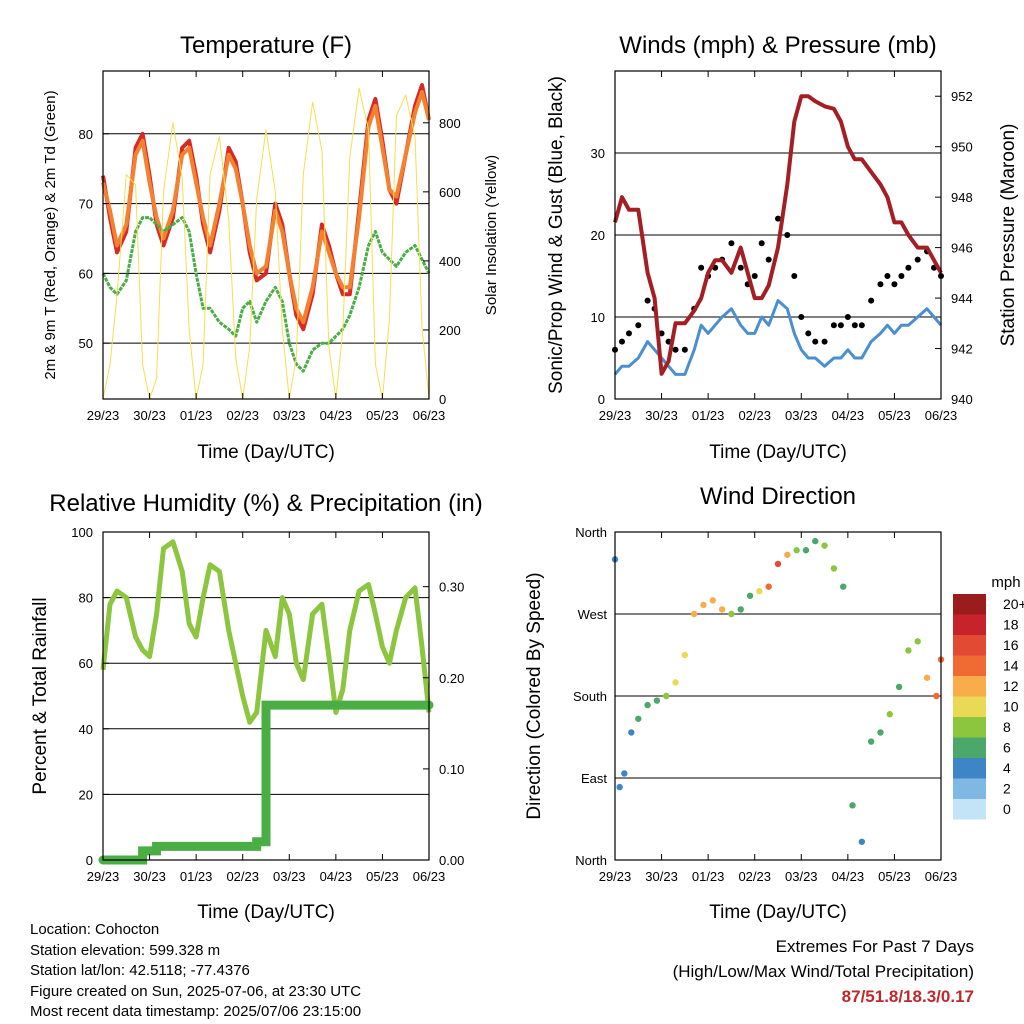 The image size is (1024, 1024). Describe the element at coordinates (778, 496) in the screenshot. I see `direction-title: Wind Direction` at that location.